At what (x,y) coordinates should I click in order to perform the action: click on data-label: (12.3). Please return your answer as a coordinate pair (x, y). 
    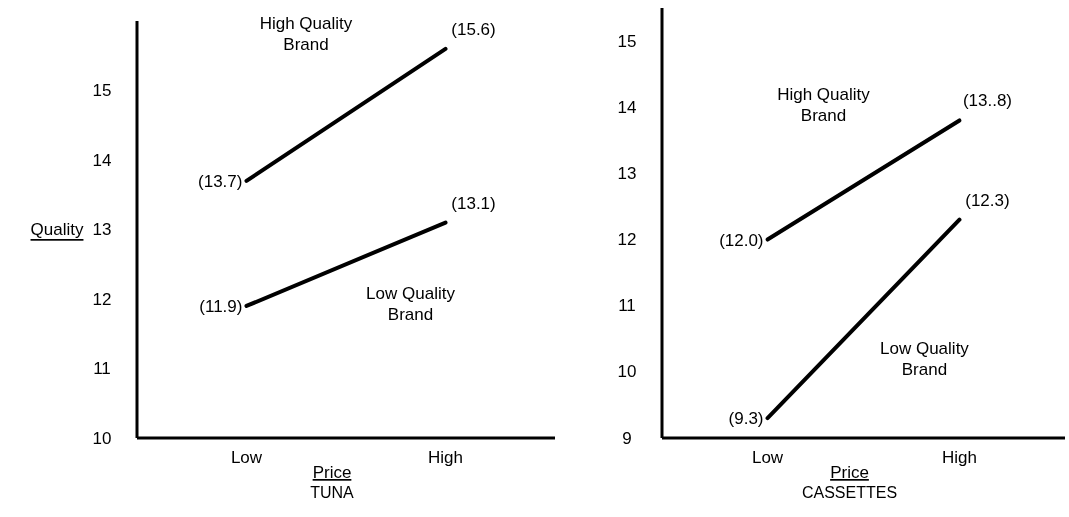
    Looking at the image, I should click on (987, 200).